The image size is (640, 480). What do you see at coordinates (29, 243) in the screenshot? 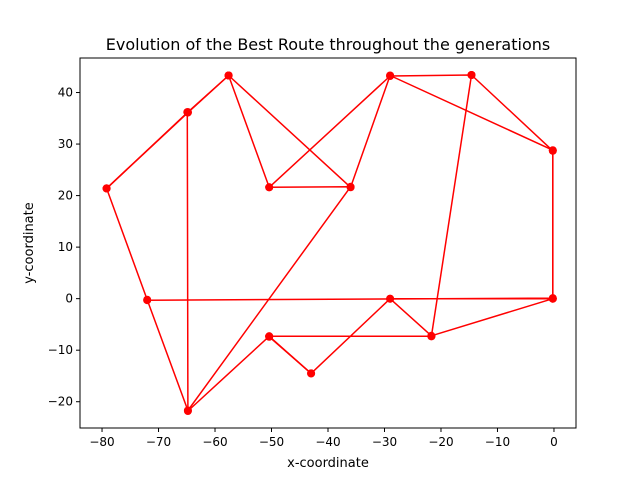
I see `y-axis-label: y-coordinate` at bounding box center [29, 243].